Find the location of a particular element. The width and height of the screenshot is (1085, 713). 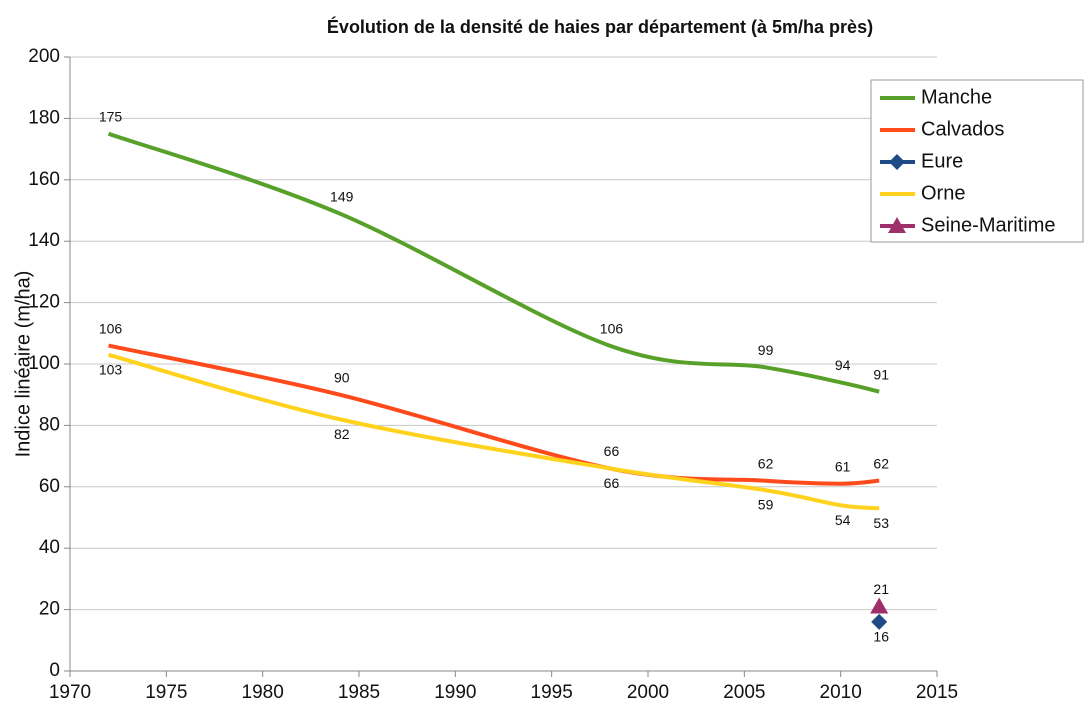

value-label: 61 is located at coordinates (843, 466).